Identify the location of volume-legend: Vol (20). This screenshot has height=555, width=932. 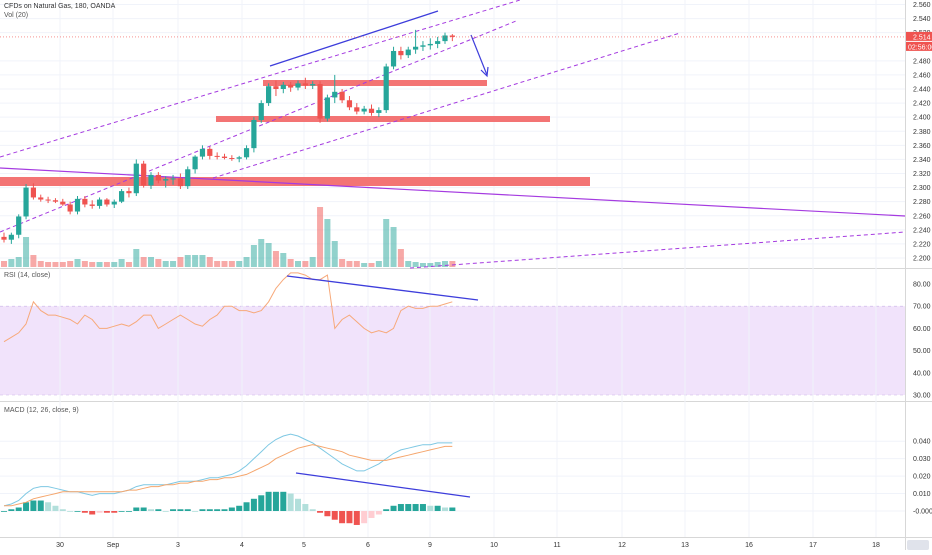
(16, 15).